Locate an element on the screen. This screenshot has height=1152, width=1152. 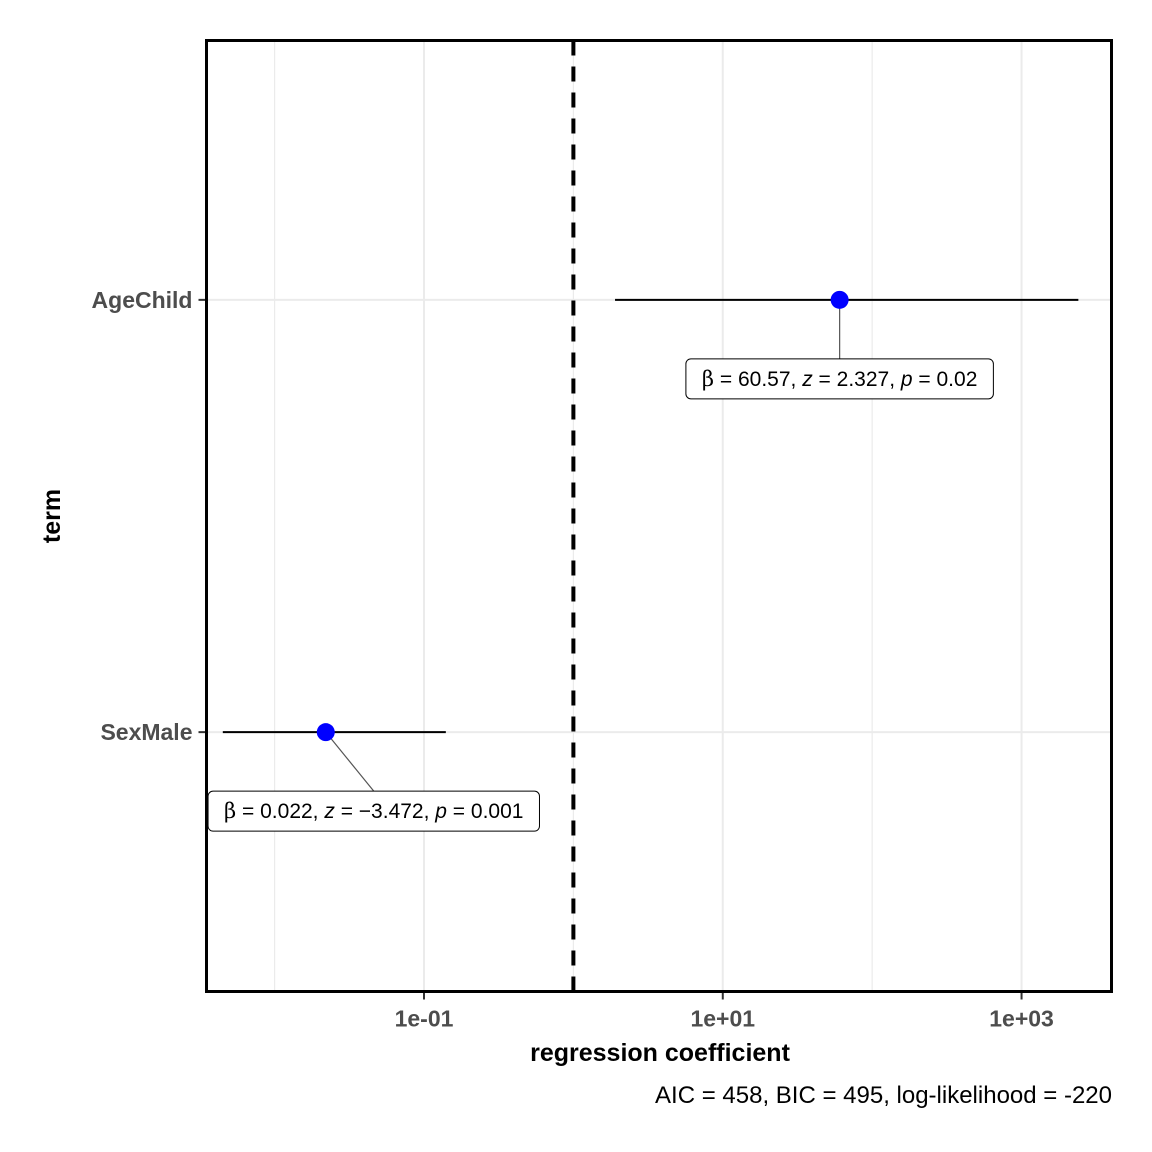
stat-label-text: β = 60.57, z = 2.327, p = 0.02 is located at coordinates (839, 379).